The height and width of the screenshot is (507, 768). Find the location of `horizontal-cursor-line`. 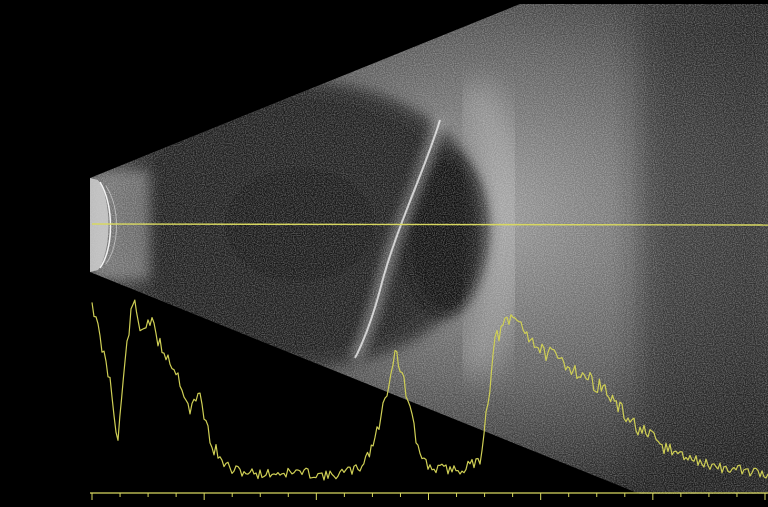

horizontal-cursor-line is located at coordinates (429, 224).